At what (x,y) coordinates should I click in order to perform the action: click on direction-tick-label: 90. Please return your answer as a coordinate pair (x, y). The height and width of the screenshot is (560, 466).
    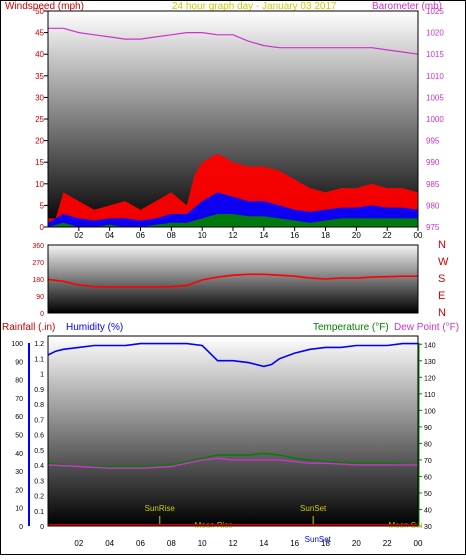
    Looking at the image, I should click on (40, 297).